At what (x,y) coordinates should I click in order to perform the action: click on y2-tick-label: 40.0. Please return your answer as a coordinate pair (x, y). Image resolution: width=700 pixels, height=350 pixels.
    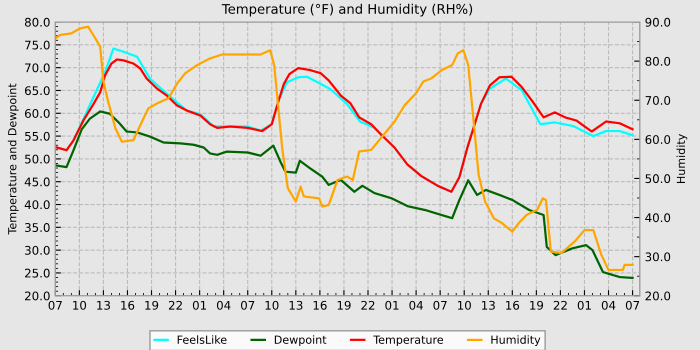
    Looking at the image, I should click on (657, 217).